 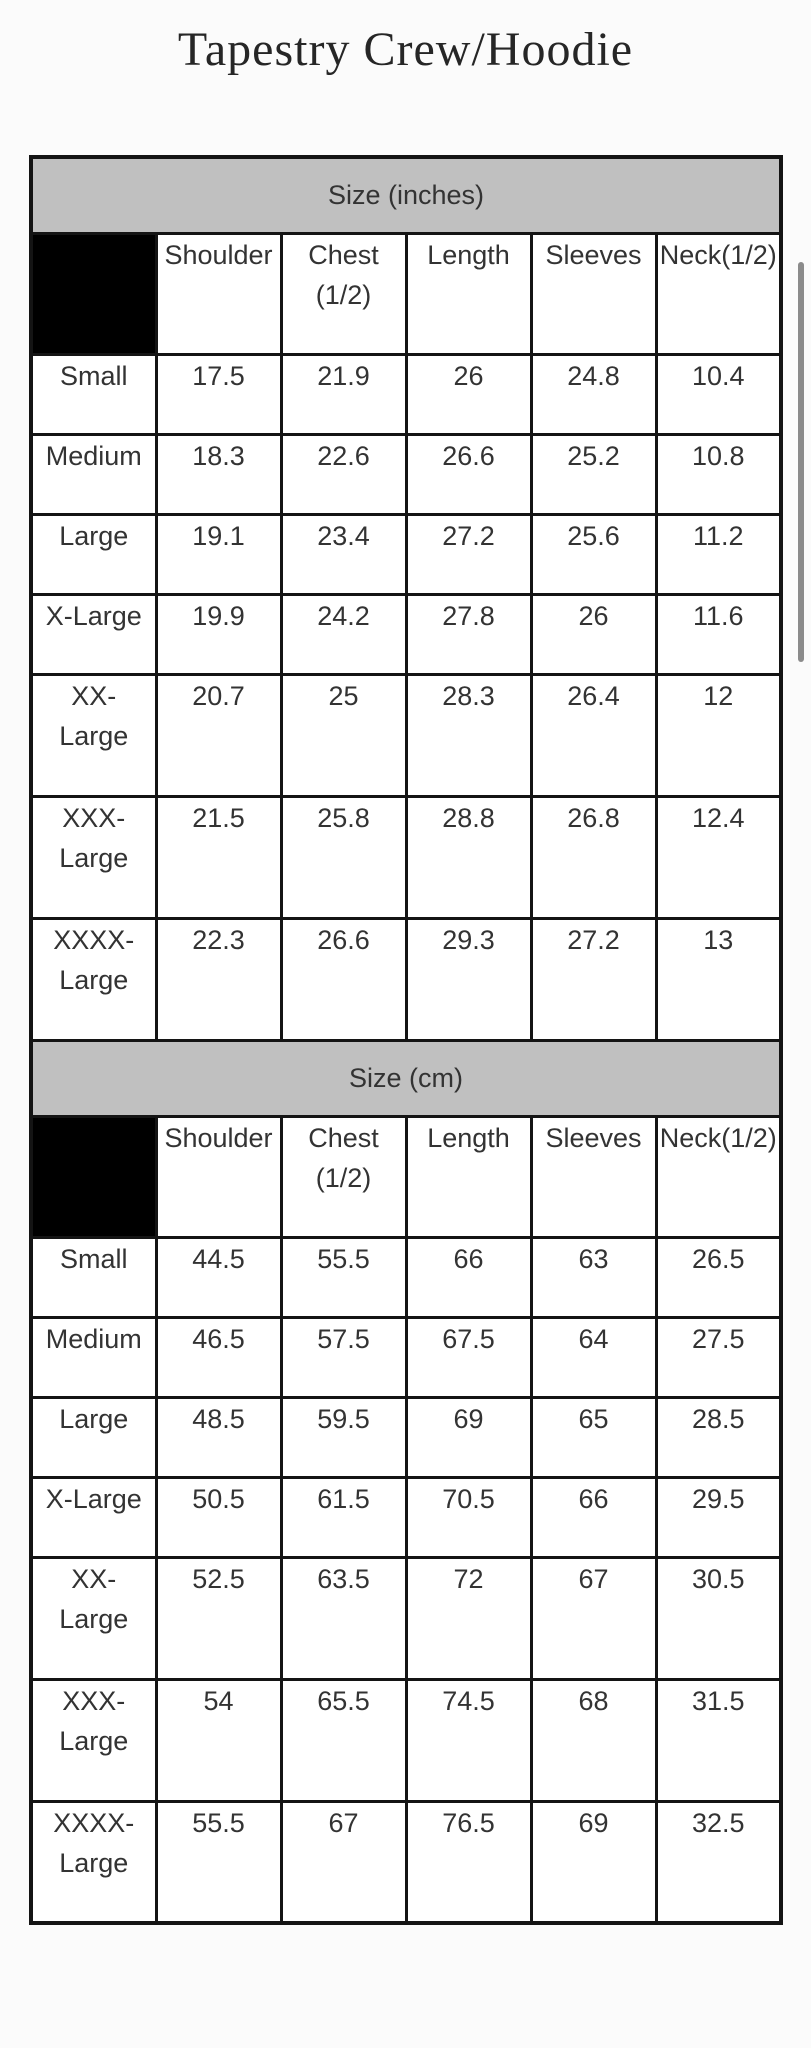 What do you see at coordinates (593, 735) in the screenshot?
I see `cell-value: 26.4` at bounding box center [593, 735].